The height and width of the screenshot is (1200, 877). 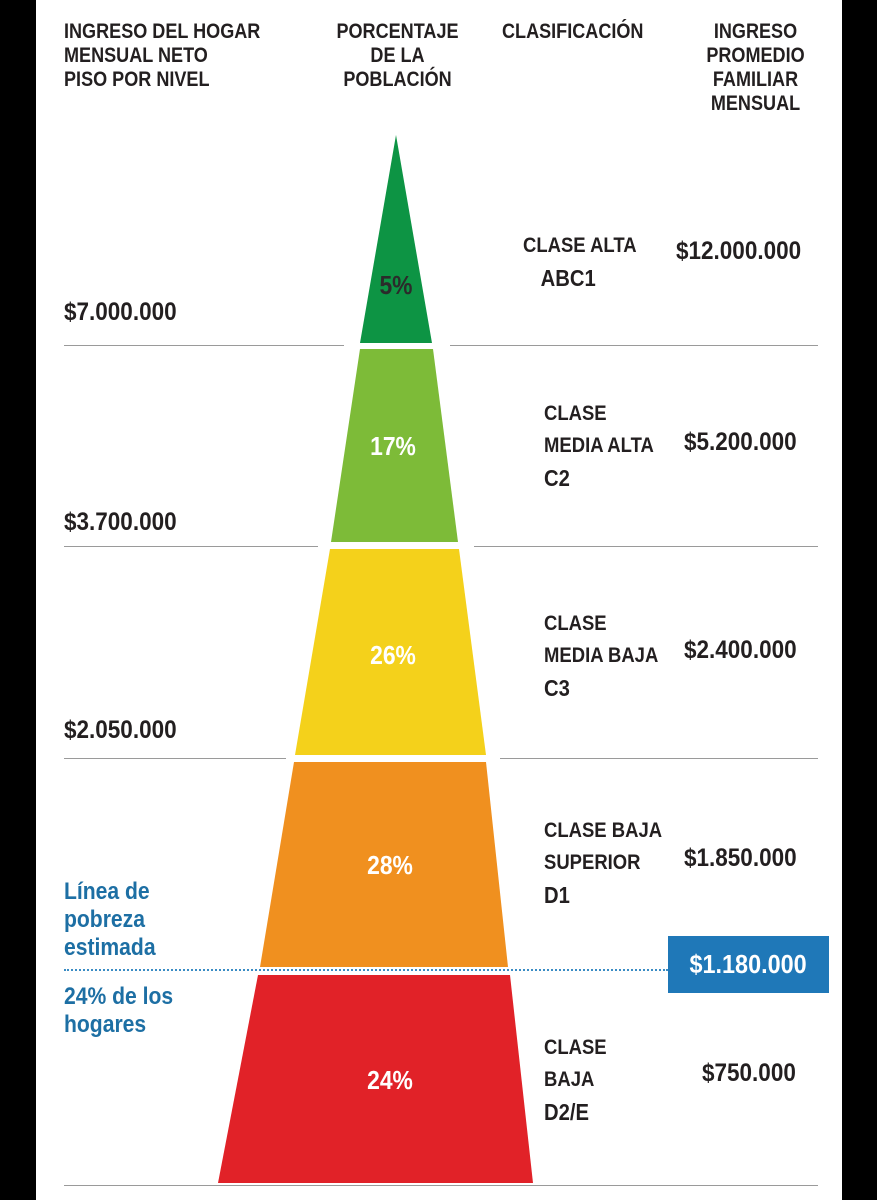 What do you see at coordinates (749, 1073) in the screenshot?
I see `avg-income-d2e: $750.000` at bounding box center [749, 1073].